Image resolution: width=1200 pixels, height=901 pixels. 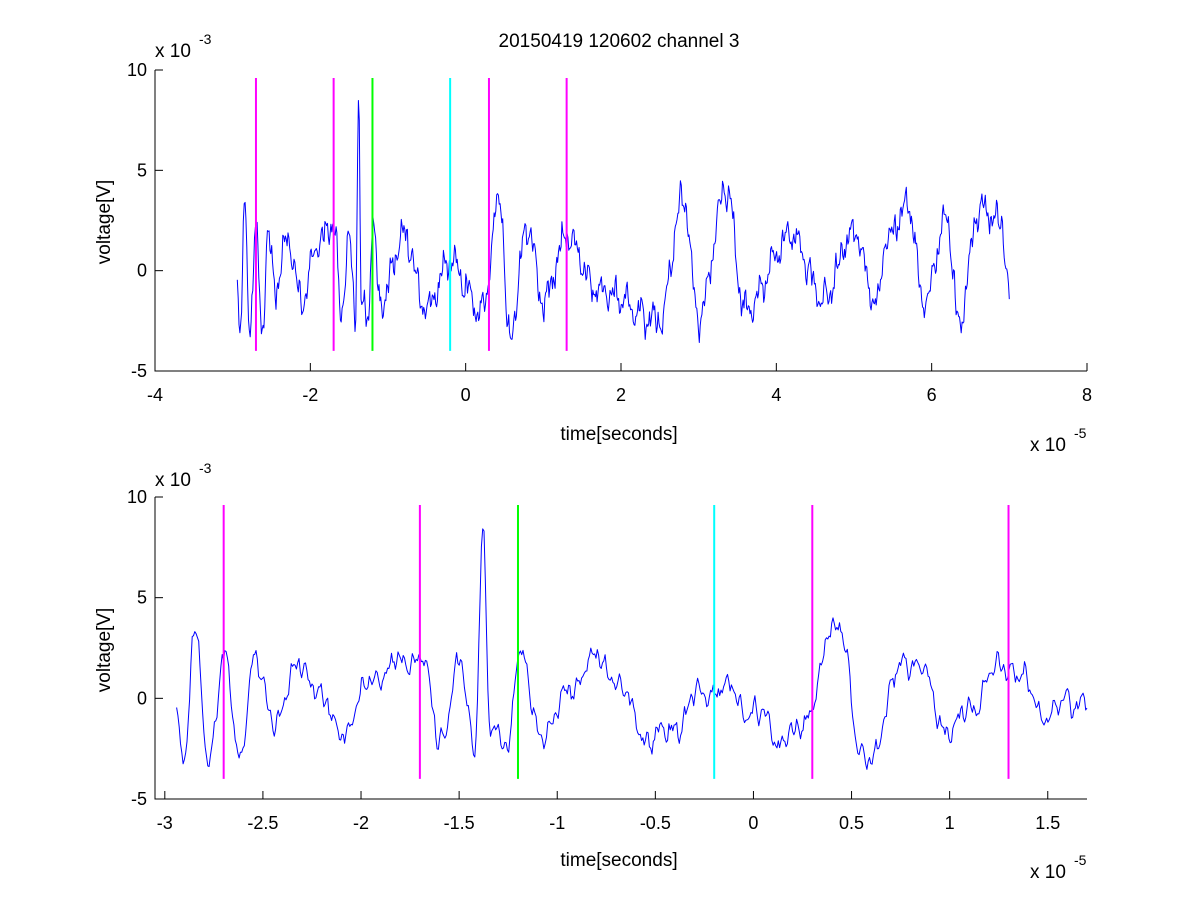 What do you see at coordinates (932, 395) in the screenshot?
I see `top-x-tick-label: 6` at bounding box center [932, 395].